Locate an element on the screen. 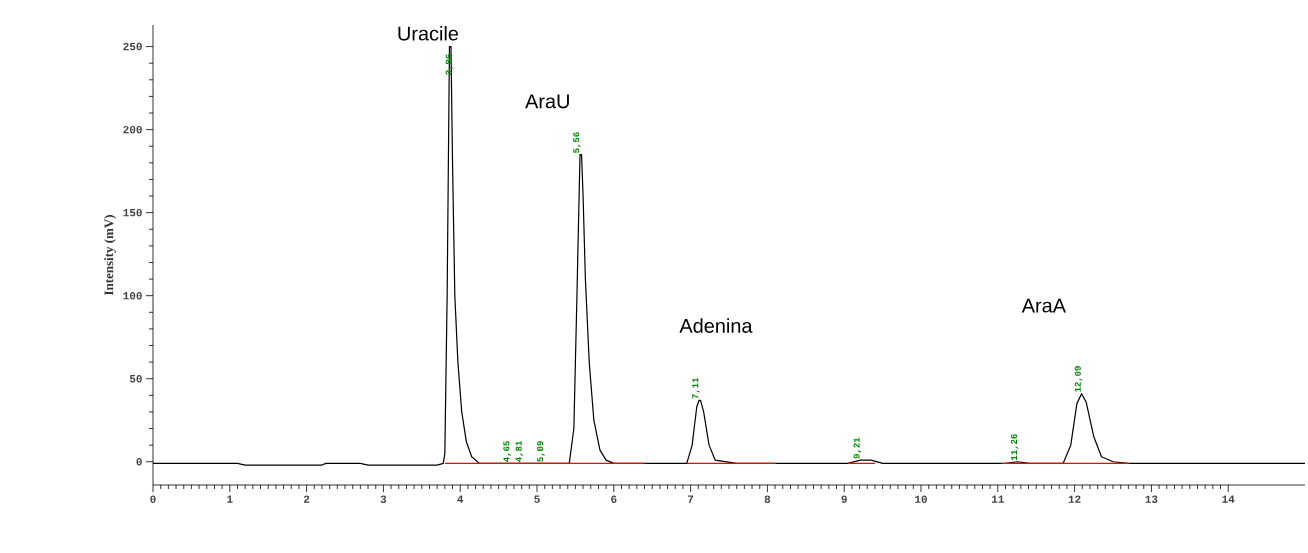 The height and width of the screenshot is (553, 1308). annotation: 11,26 is located at coordinates (1014, 447).